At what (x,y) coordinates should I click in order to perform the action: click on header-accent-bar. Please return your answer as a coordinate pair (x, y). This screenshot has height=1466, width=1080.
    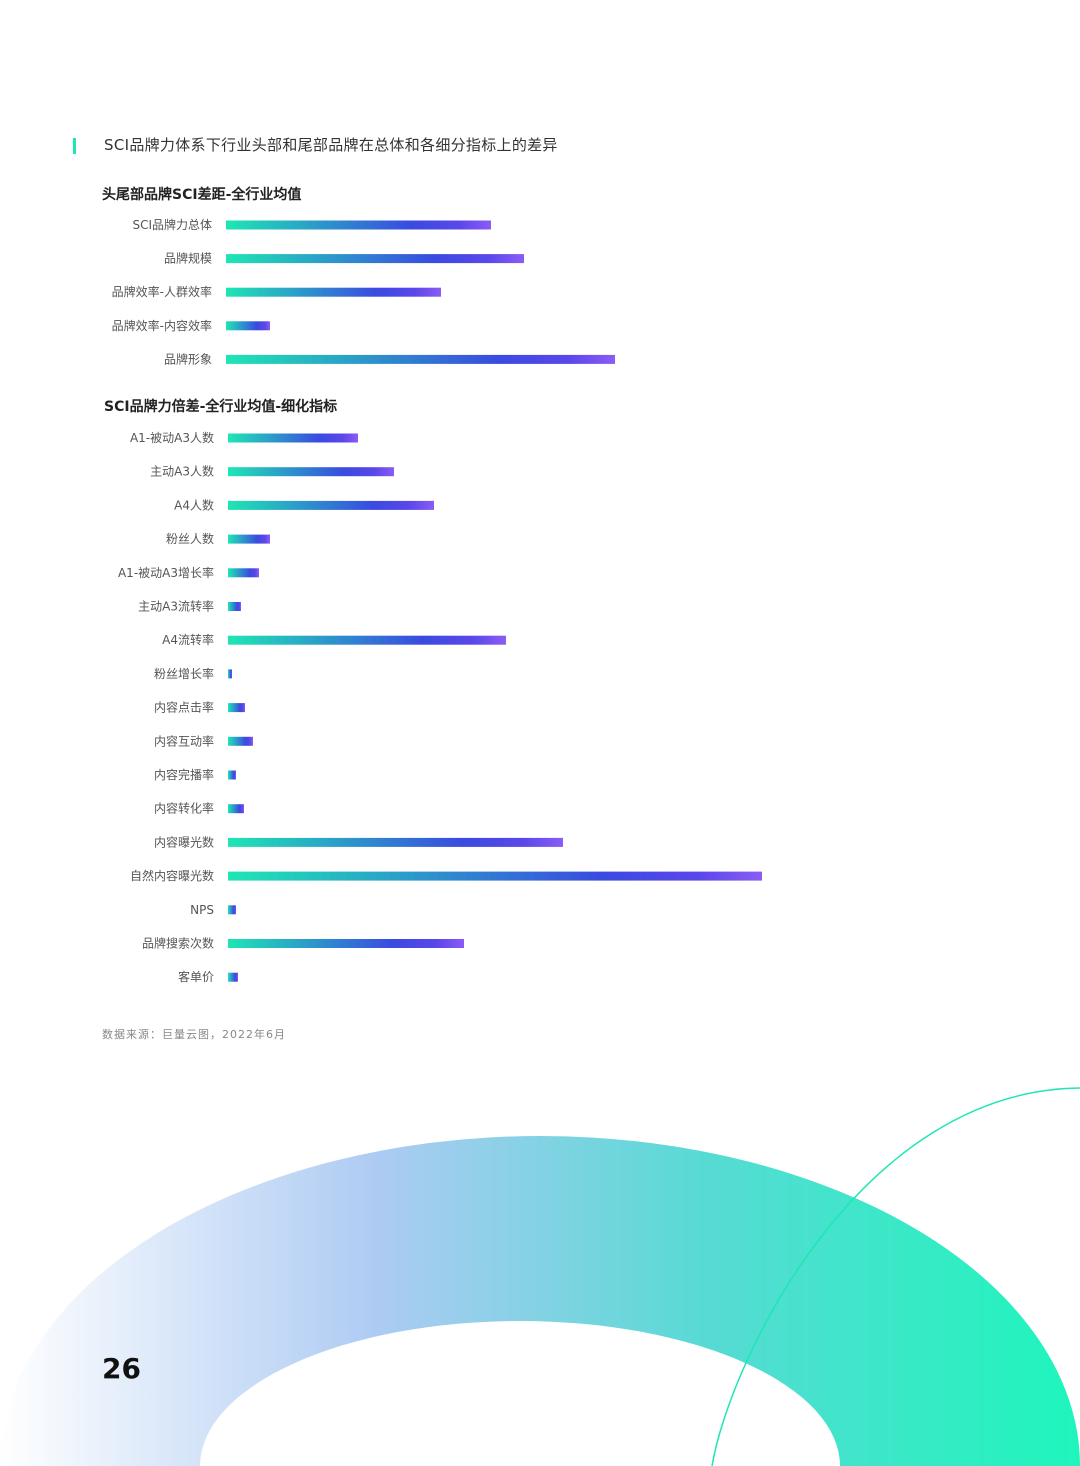
    Looking at the image, I should click on (74, 146).